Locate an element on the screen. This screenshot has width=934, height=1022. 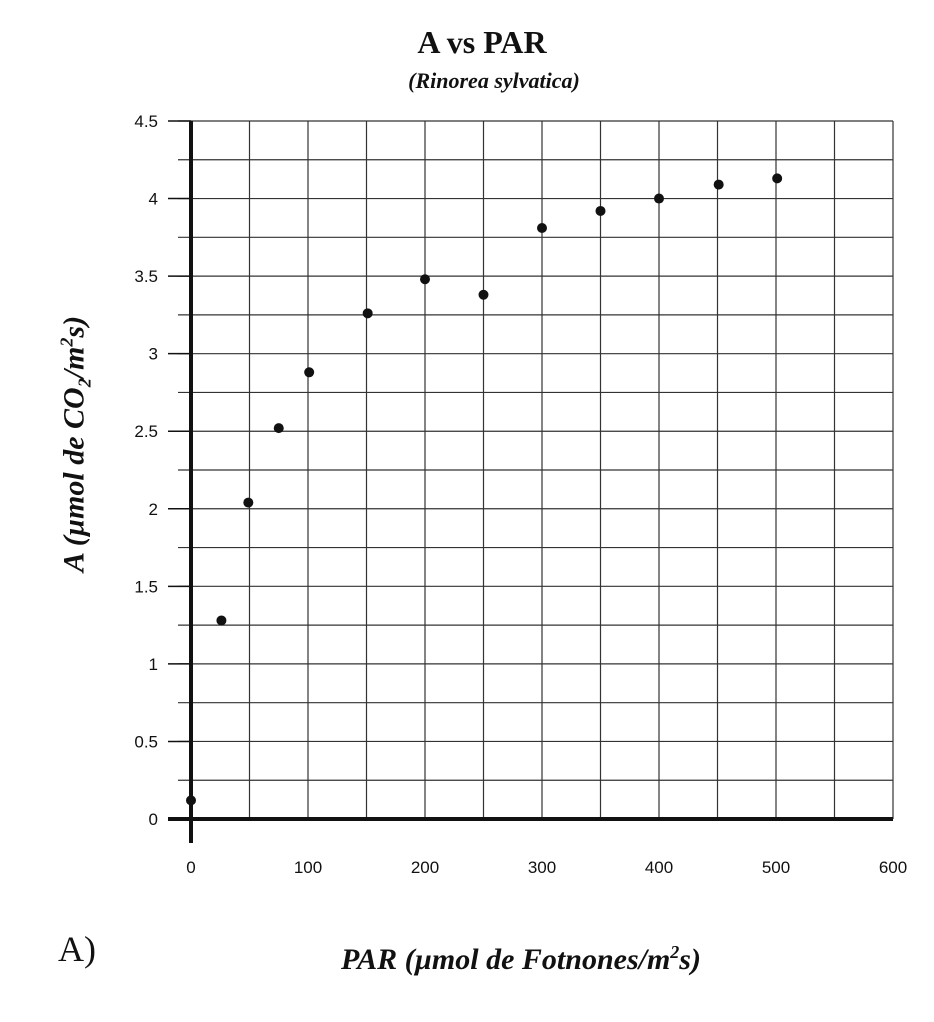
x-axis-label: PAR (µmol de Fotnones/m2s) is located at coordinates (467, 959).